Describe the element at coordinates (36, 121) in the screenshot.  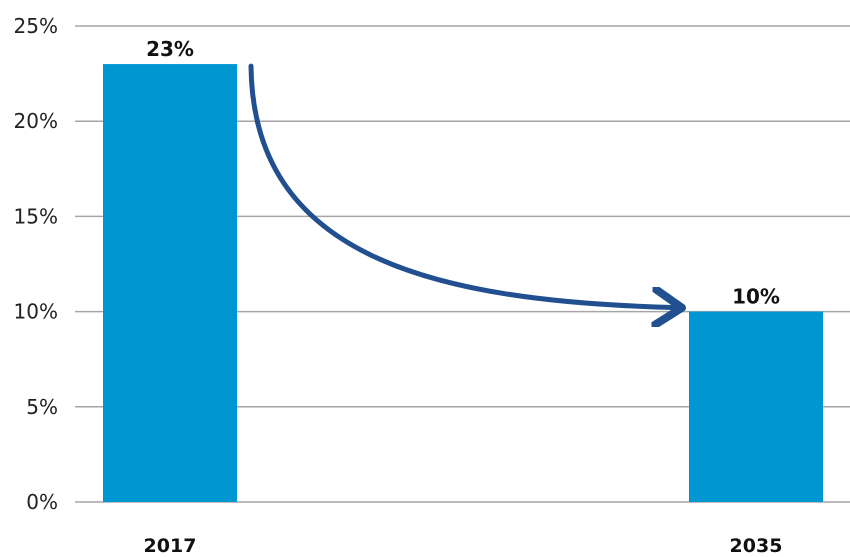
I see `y-tick-label: 20%` at that location.